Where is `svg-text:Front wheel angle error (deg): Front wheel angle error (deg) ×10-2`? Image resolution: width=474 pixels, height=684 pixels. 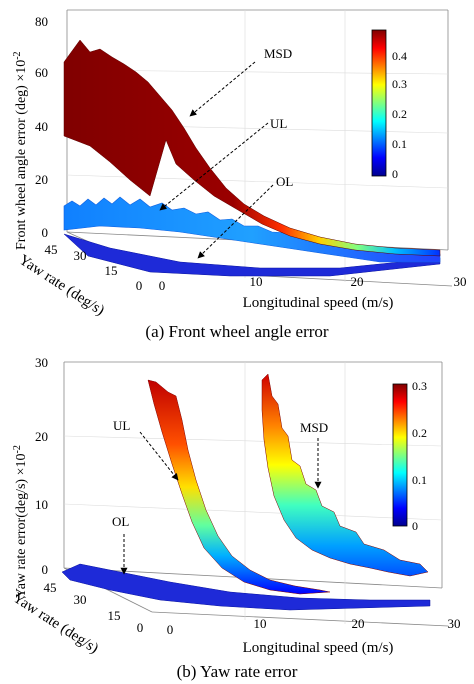 svg-text:Front wheel angle error (deg): Front wheel angle error (deg) ×10-2 is located at coordinates (20, 150).